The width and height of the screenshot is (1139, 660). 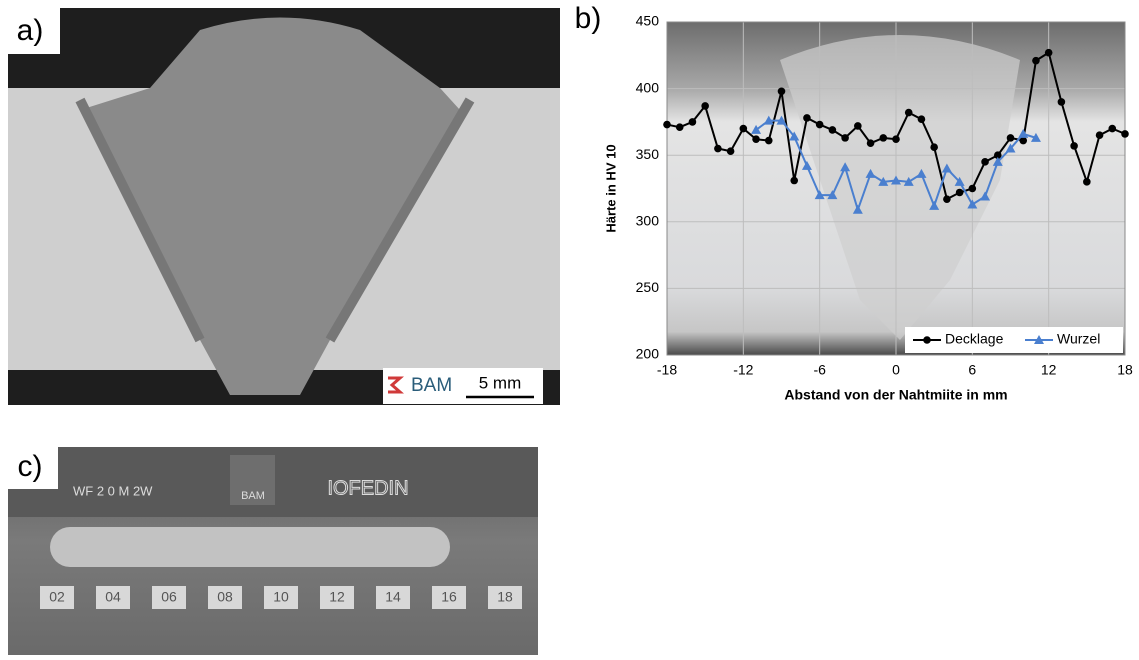 I want to click on legend-box, so click(x=1014, y=340).